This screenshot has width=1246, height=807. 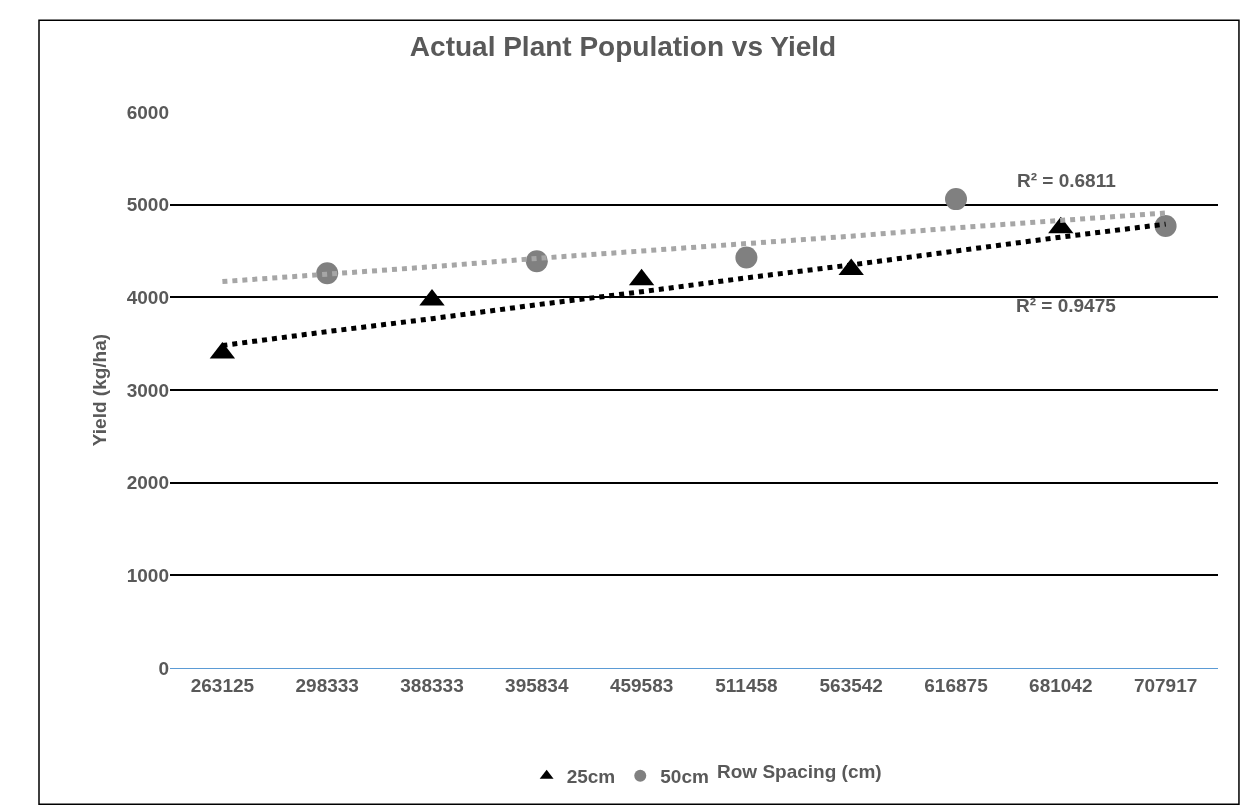 I want to click on y-axis-title: Yield (kg/ha), so click(x=99, y=390).